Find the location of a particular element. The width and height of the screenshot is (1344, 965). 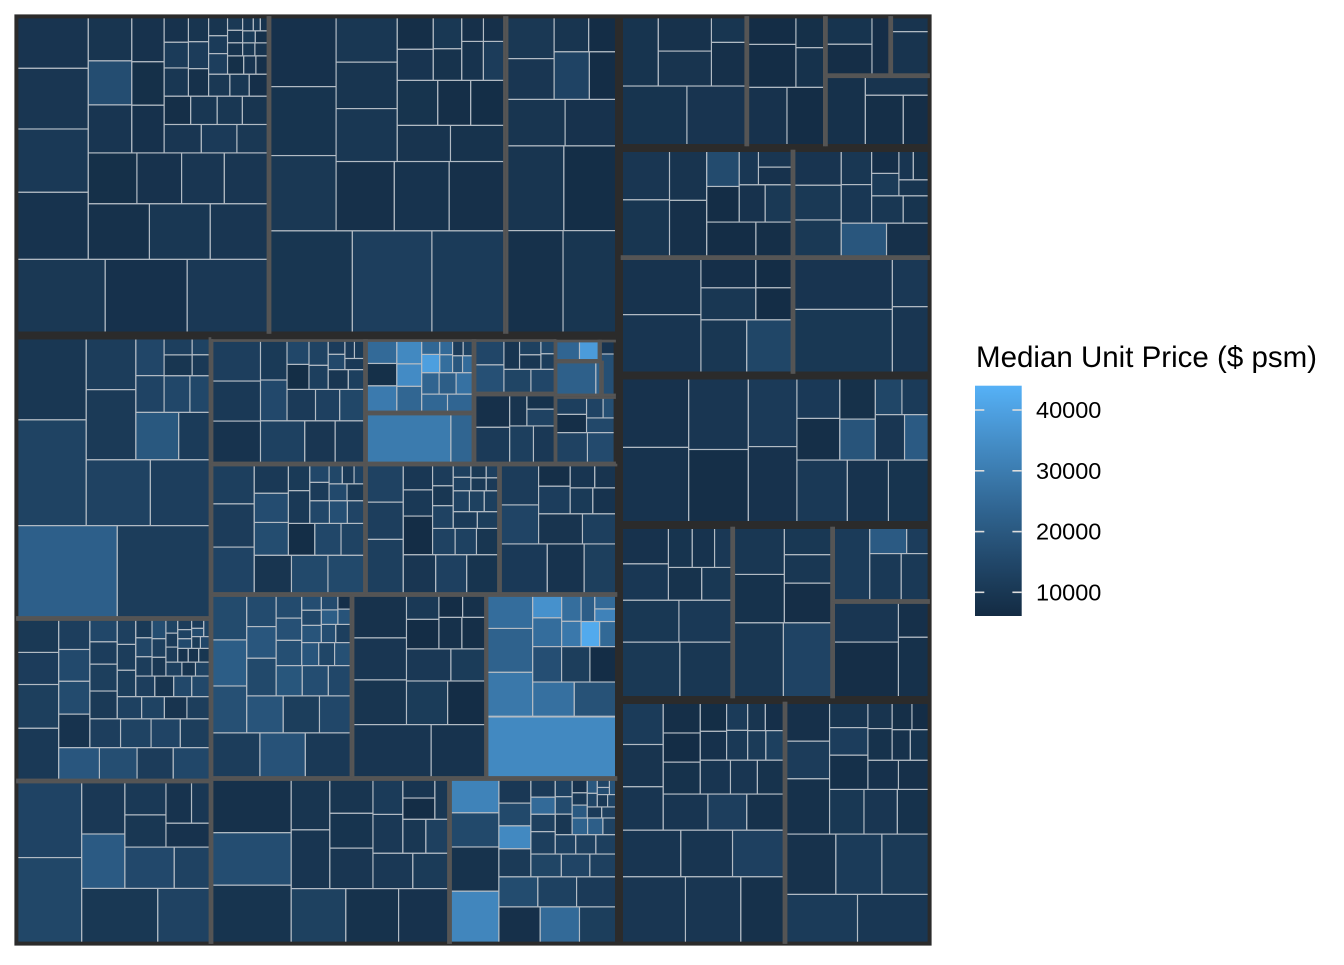

svg-text: Median Unit Price ($ psm) is located at coordinates (1146, 357).